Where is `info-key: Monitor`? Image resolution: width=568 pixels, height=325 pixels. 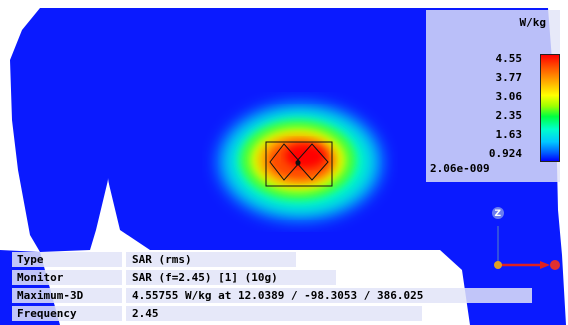
info-key: Monitor is located at coordinates (67, 277).